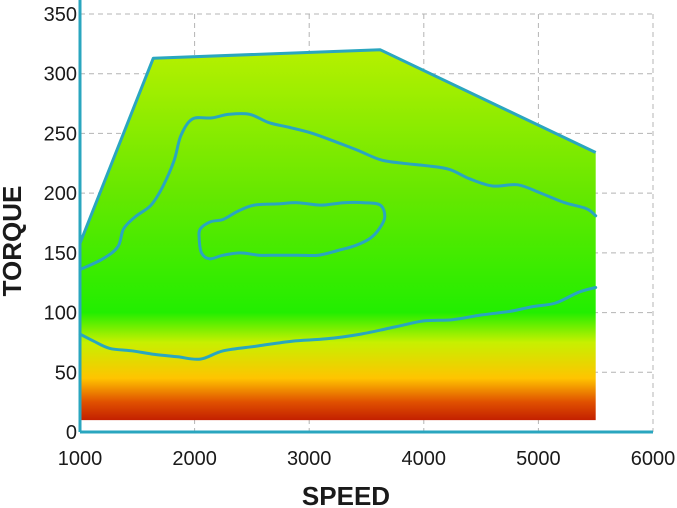 This screenshot has height=508, width=677. I want to click on y-tick-label: 0, so click(71, 433).